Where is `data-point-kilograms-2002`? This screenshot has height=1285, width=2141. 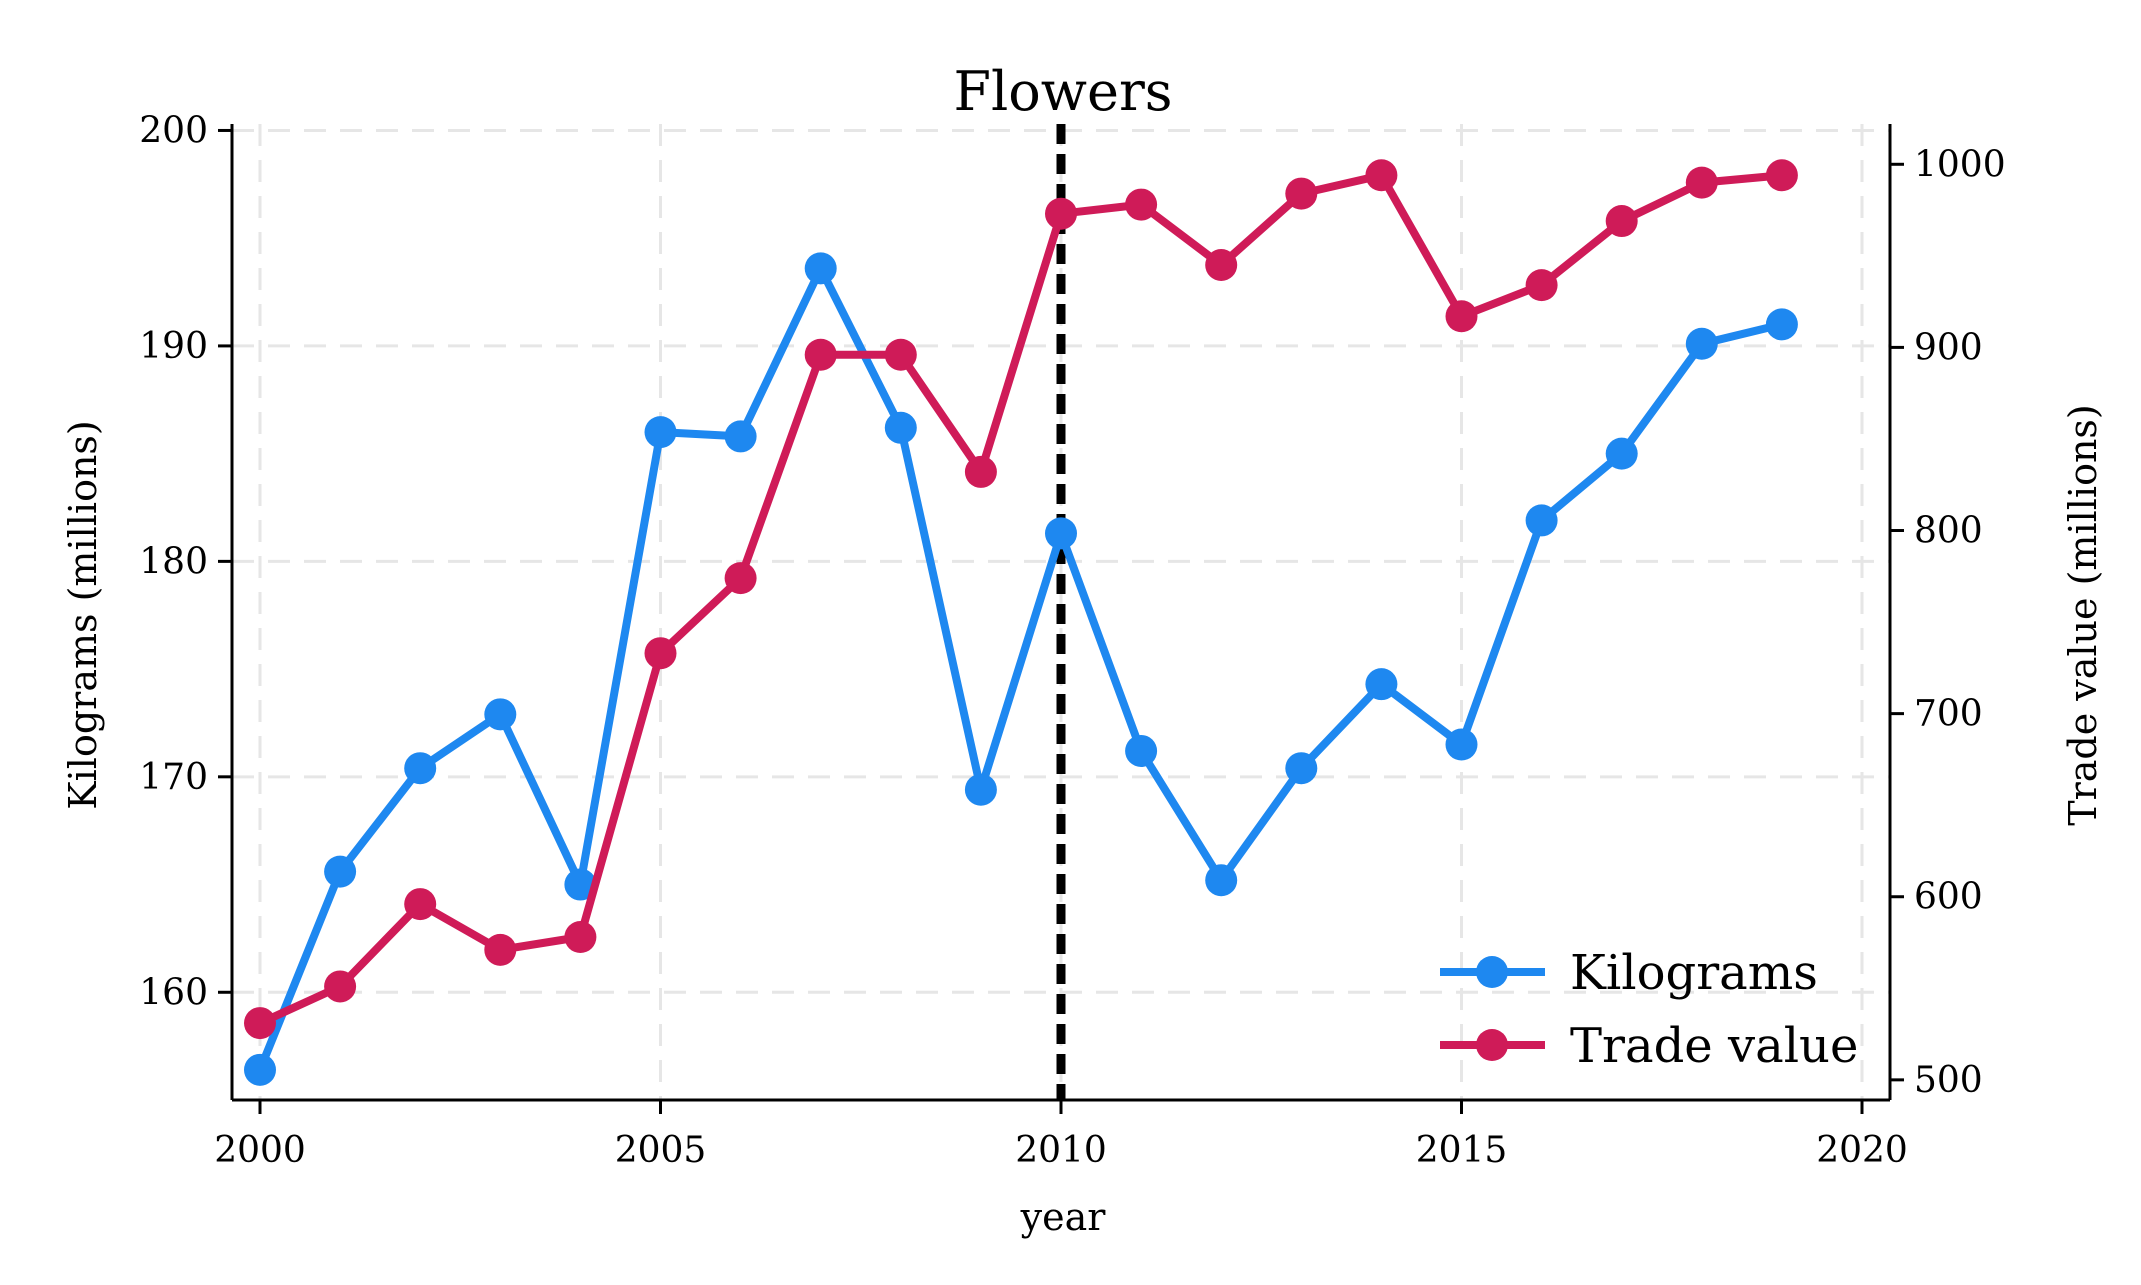
data-point-kilograms-2002 is located at coordinates (420, 768).